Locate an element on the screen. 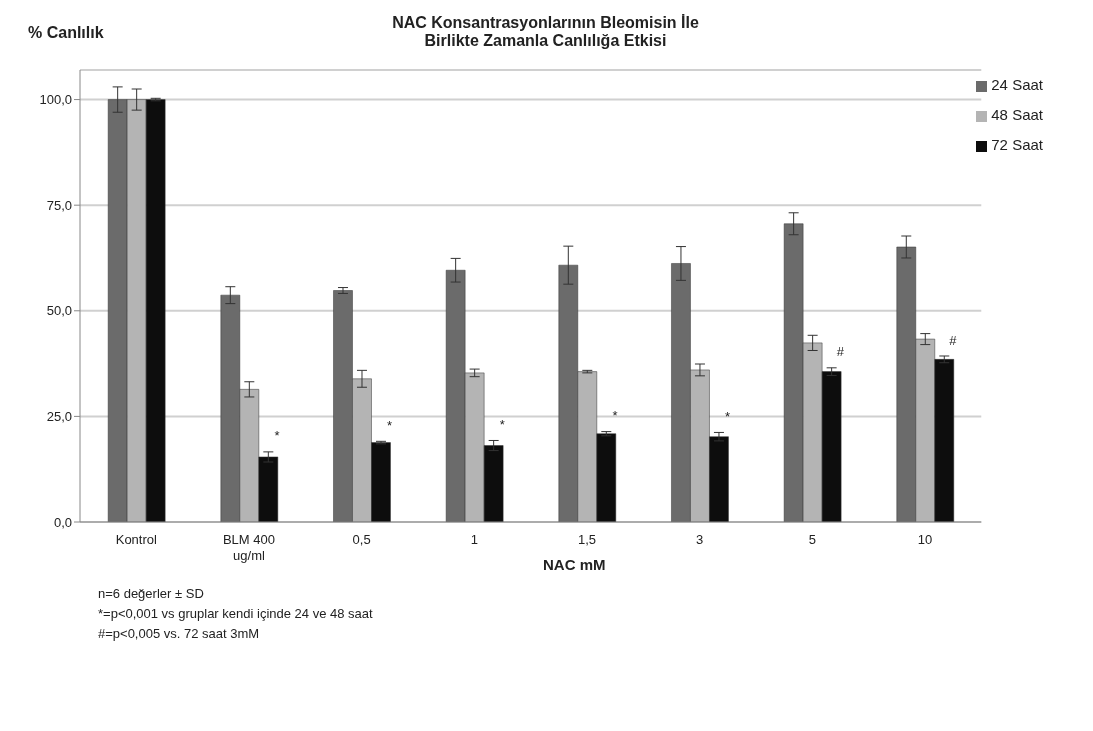  y-tick-label: 50,0 is located at coordinates (59, 311).